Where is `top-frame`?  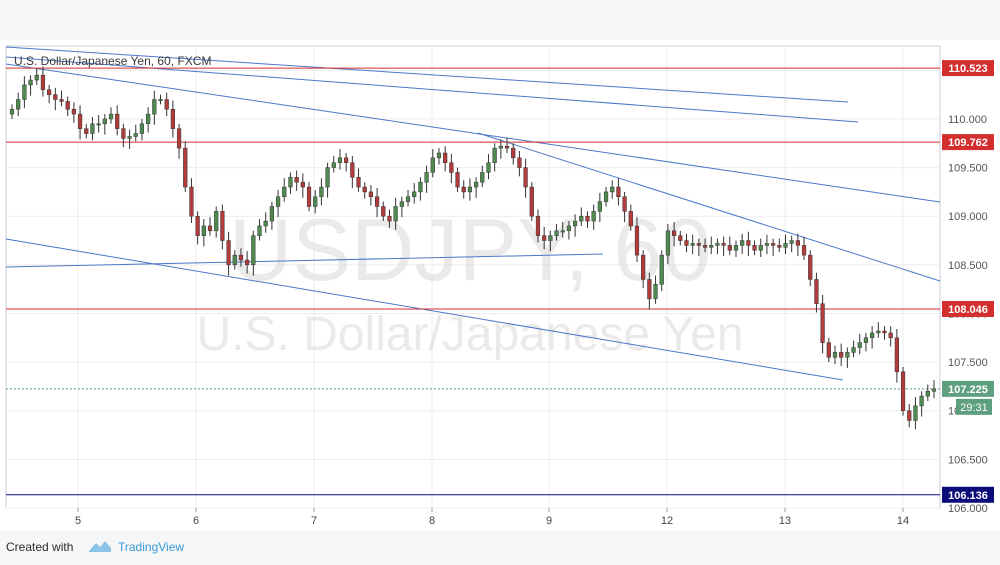
top-frame is located at coordinates (500, 20).